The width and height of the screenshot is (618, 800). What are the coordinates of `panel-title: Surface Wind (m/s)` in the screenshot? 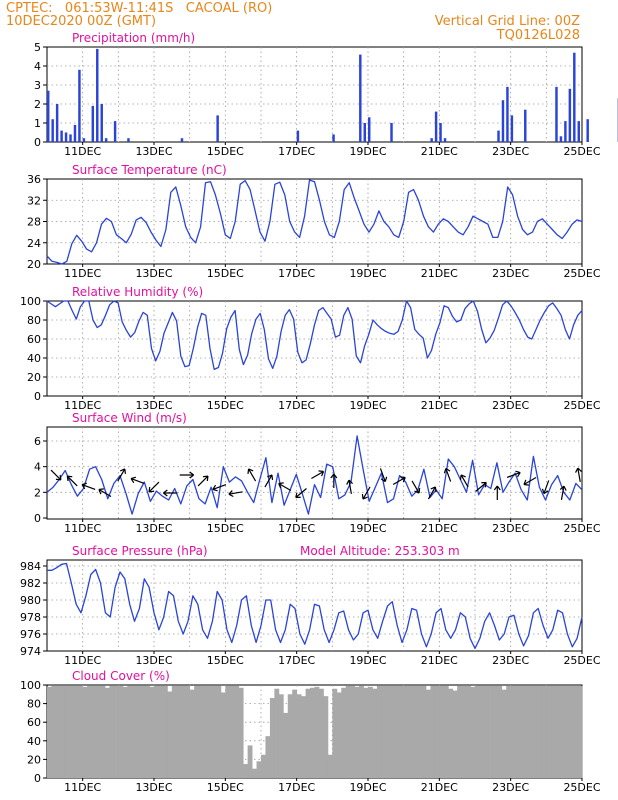 It's located at (129, 418).